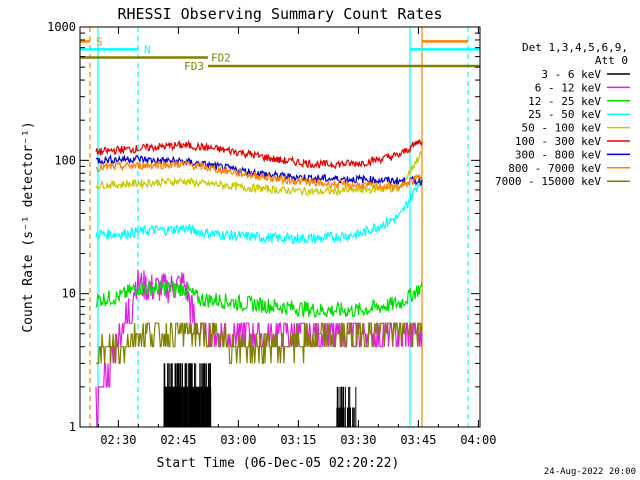 This screenshot has height=480, width=640. What do you see at coordinates (194, 66) in the screenshot?
I see `flag-label-fd3: FD3` at bounding box center [194, 66].